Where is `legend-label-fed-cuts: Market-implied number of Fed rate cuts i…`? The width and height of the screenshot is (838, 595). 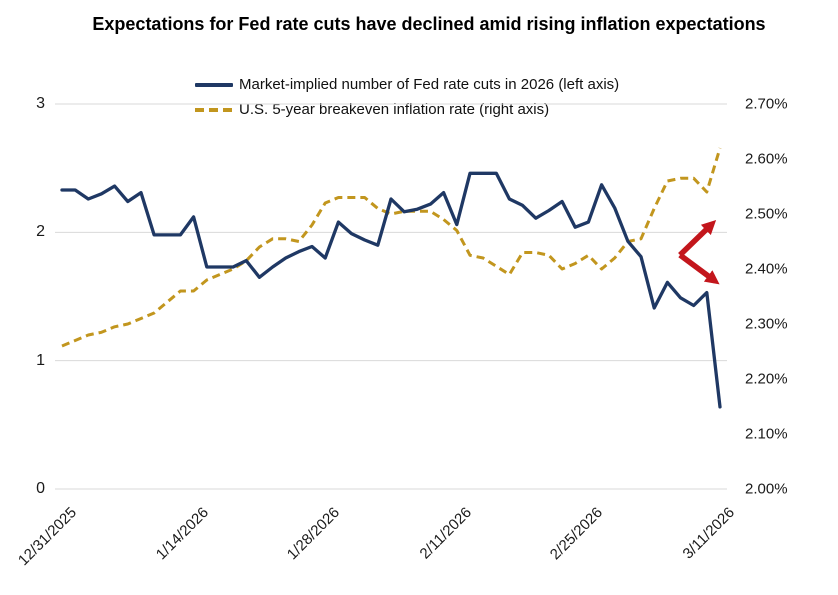
legend-label-fed-cuts: Market-implied number of Fed rate cuts i… is located at coordinates (429, 84).